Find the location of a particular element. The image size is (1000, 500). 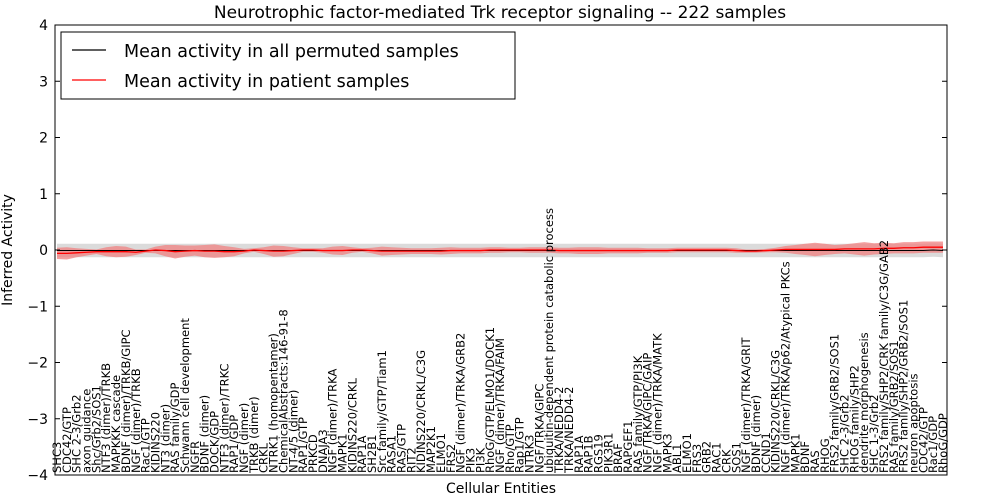

y-tick-label: −2 is located at coordinates (37, 364).